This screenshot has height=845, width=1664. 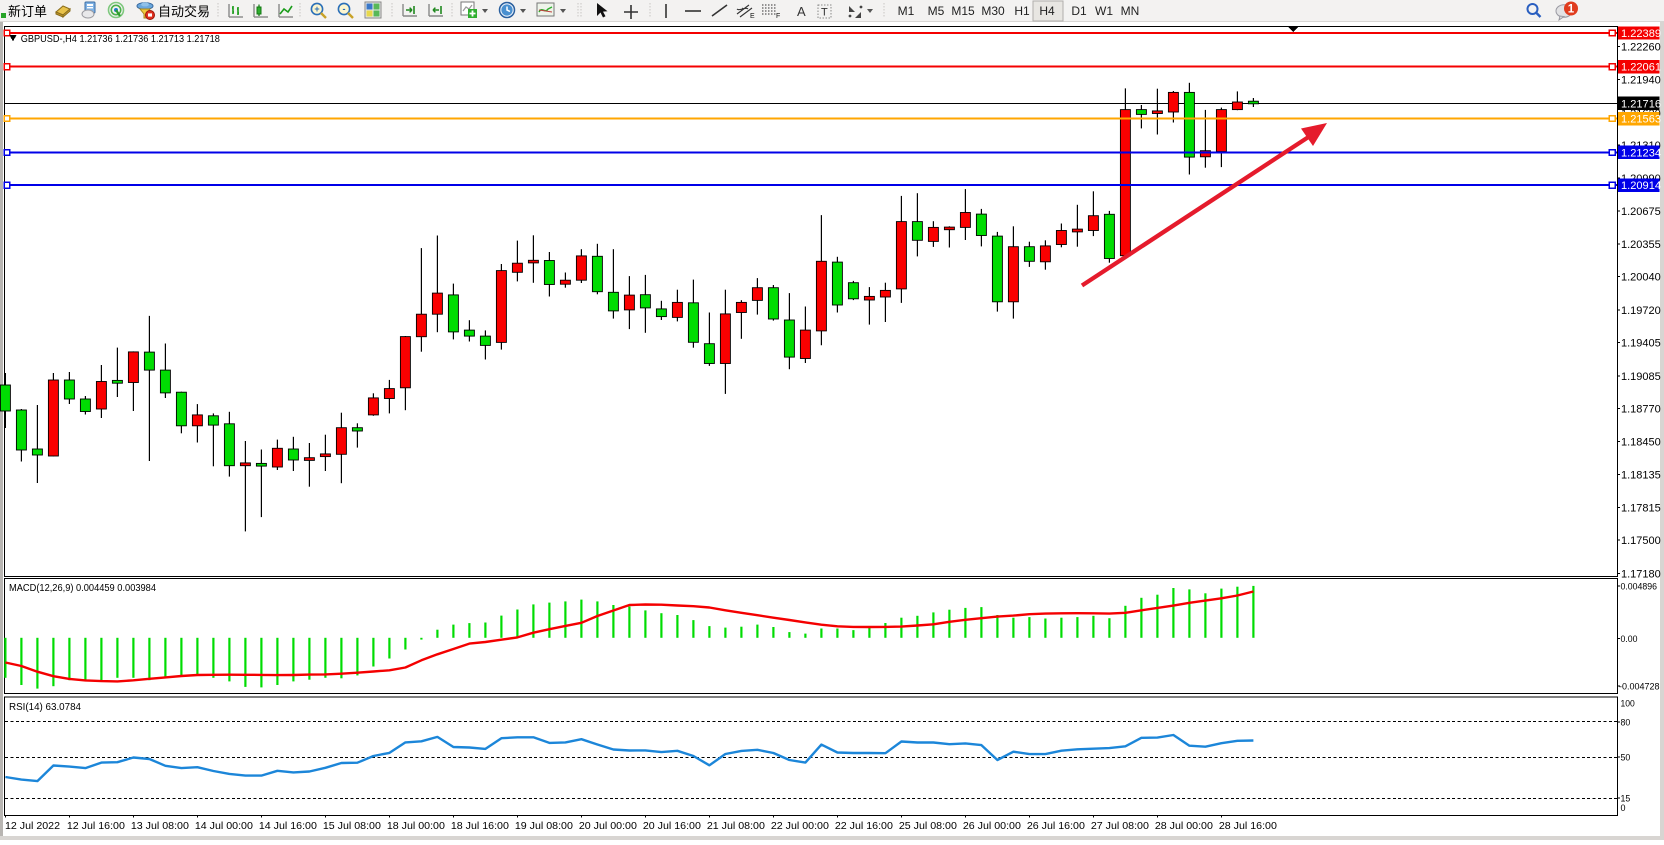 I want to click on svg-text: H4, so click(x=1047, y=11).